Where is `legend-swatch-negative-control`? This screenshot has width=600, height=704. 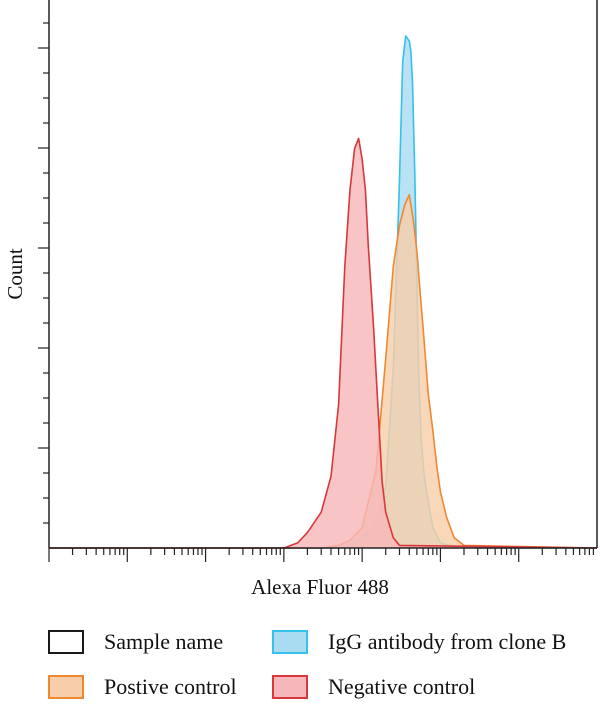 legend-swatch-negative-control is located at coordinates (290, 687).